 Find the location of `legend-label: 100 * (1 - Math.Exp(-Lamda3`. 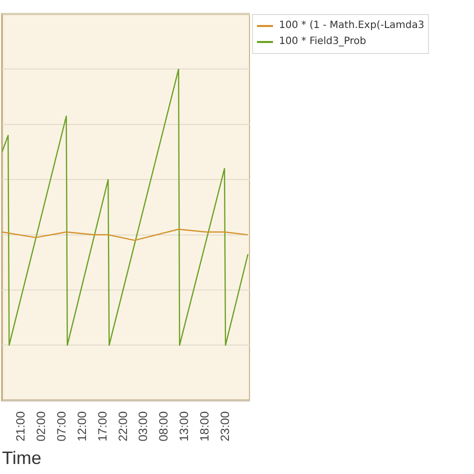

legend-label: 100 * (1 - Math.Exp(-Lamda3 is located at coordinates (351, 26).